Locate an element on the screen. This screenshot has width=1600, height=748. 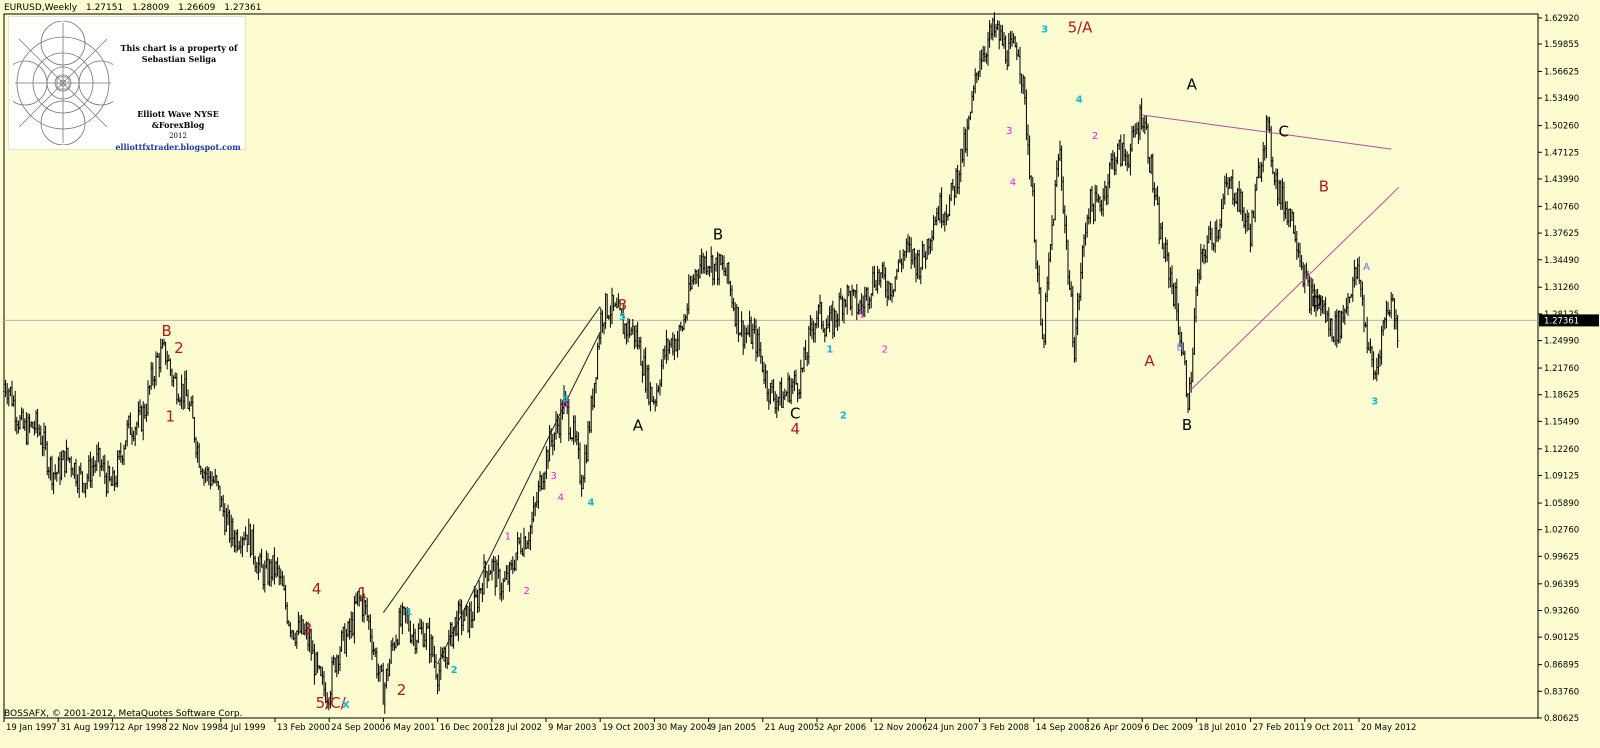
concentric-circles-logo-icon is located at coordinates (63, 83).